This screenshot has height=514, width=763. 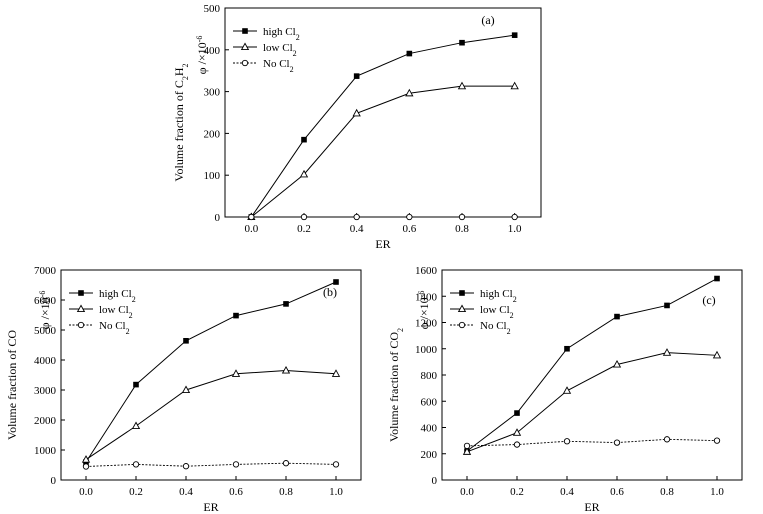 I want to click on y-tick-label: 1600, so click(x=426, y=271).